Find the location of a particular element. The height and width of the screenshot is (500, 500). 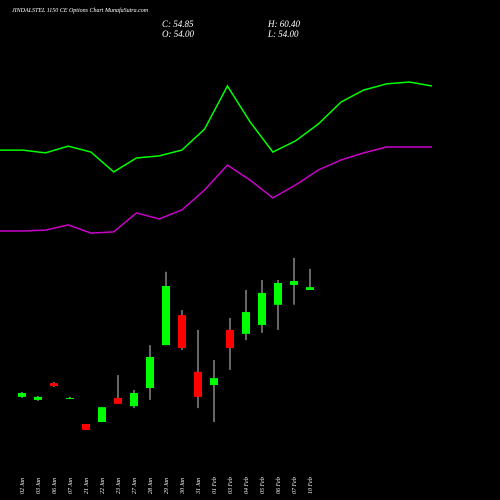

x-tick-label: 10 Feb is located at coordinates (311, 485).